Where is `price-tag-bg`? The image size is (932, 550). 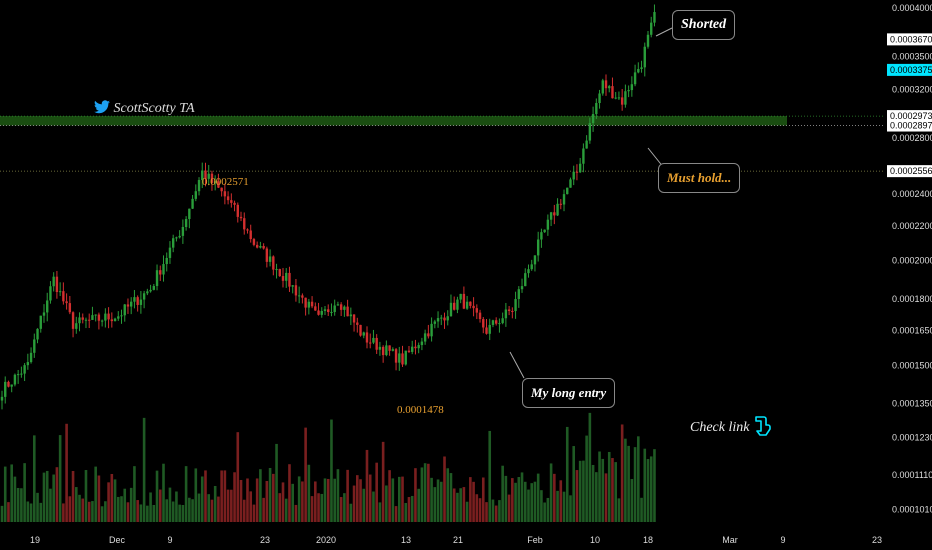
price-tag-bg is located at coordinates (909, 39).